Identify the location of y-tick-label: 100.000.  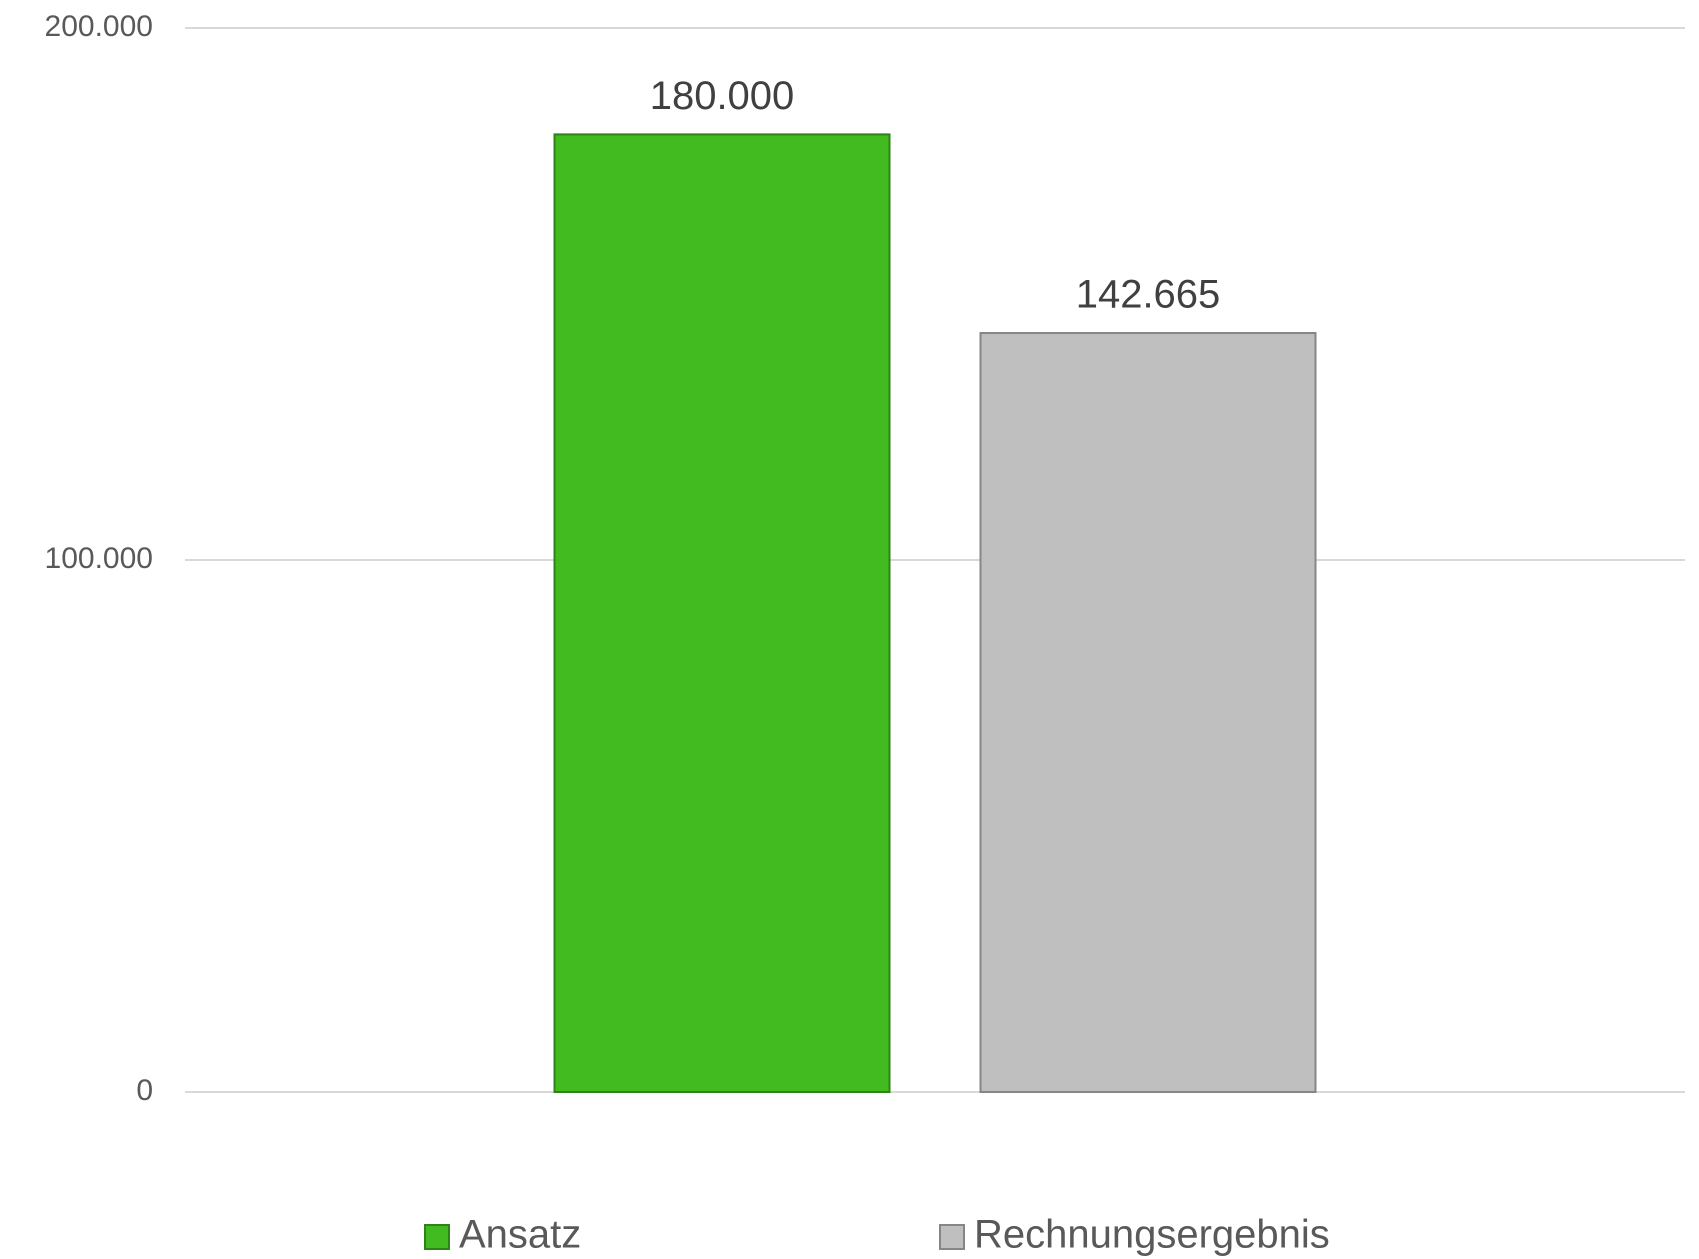
(99, 558).